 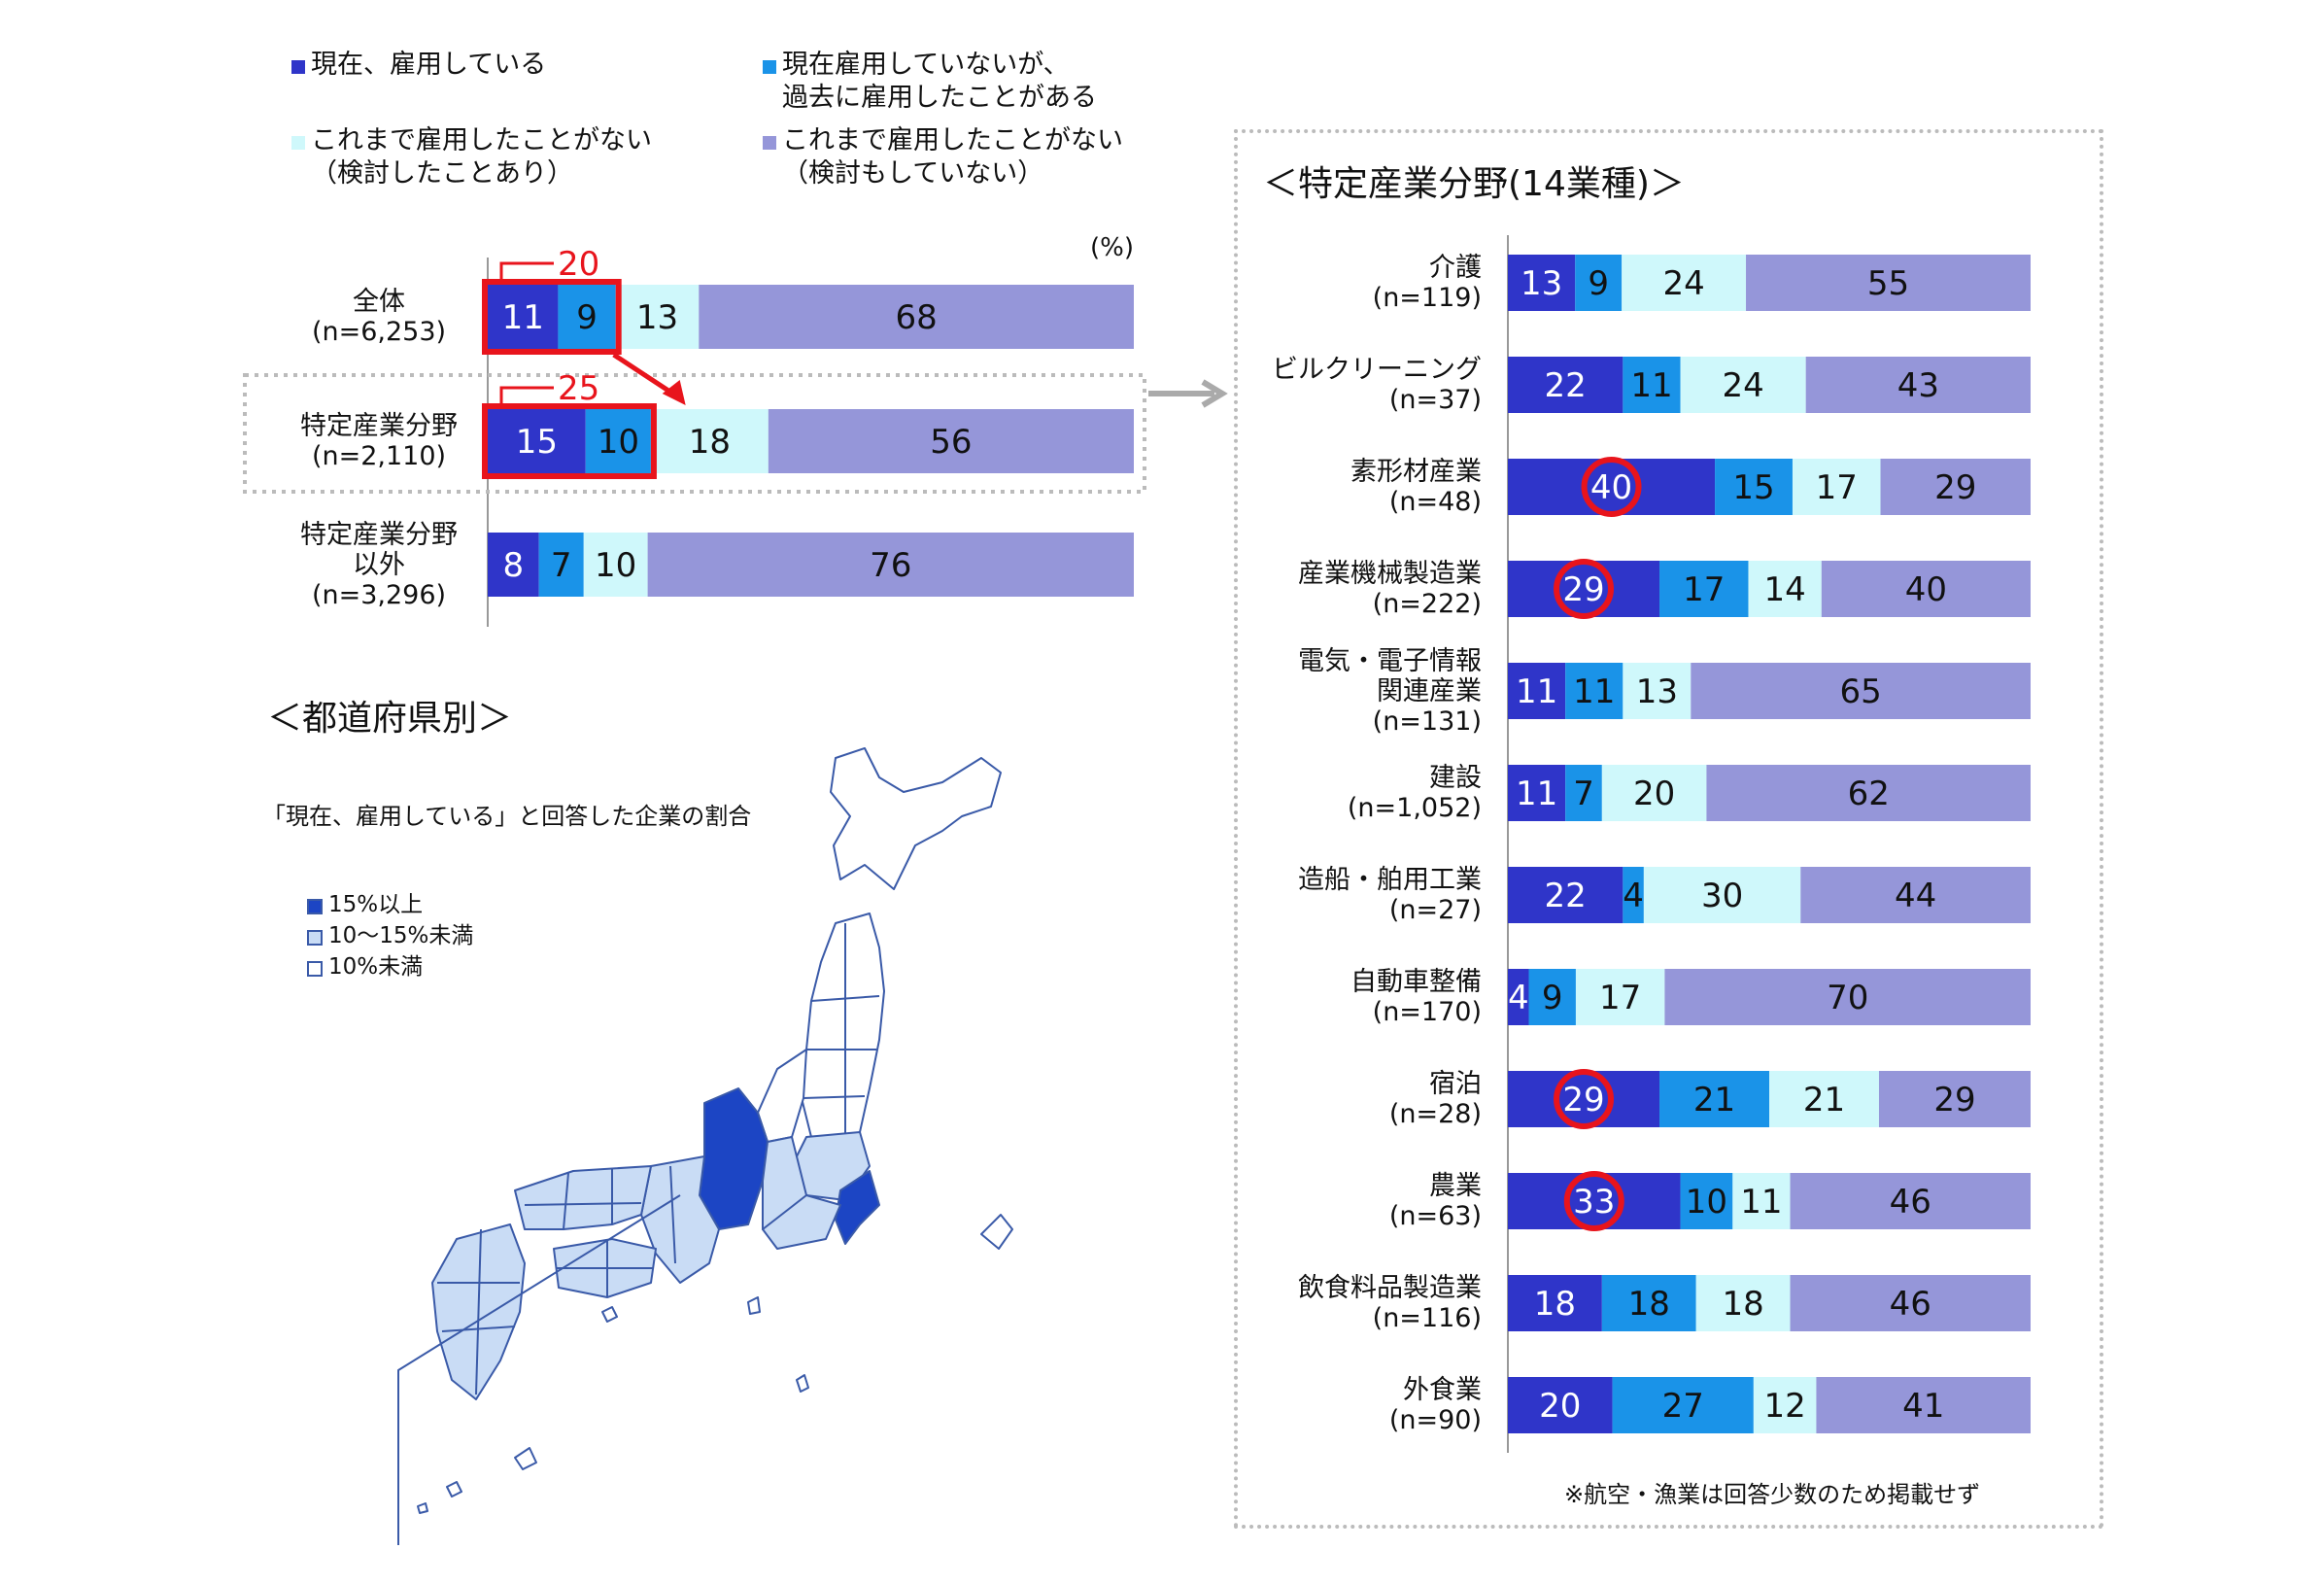 What do you see at coordinates (1753, 487) in the screenshot?
I see `bar-value-label: 15` at bounding box center [1753, 487].